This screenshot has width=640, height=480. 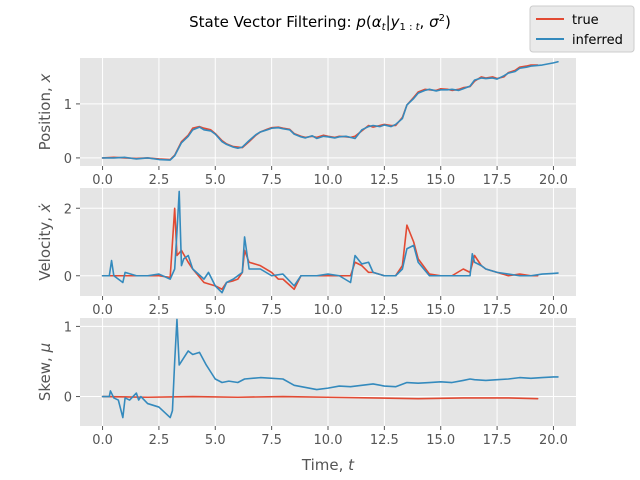 What do you see at coordinates (328, 465) in the screenshot?
I see `x-axis-label: Time, t` at bounding box center [328, 465].